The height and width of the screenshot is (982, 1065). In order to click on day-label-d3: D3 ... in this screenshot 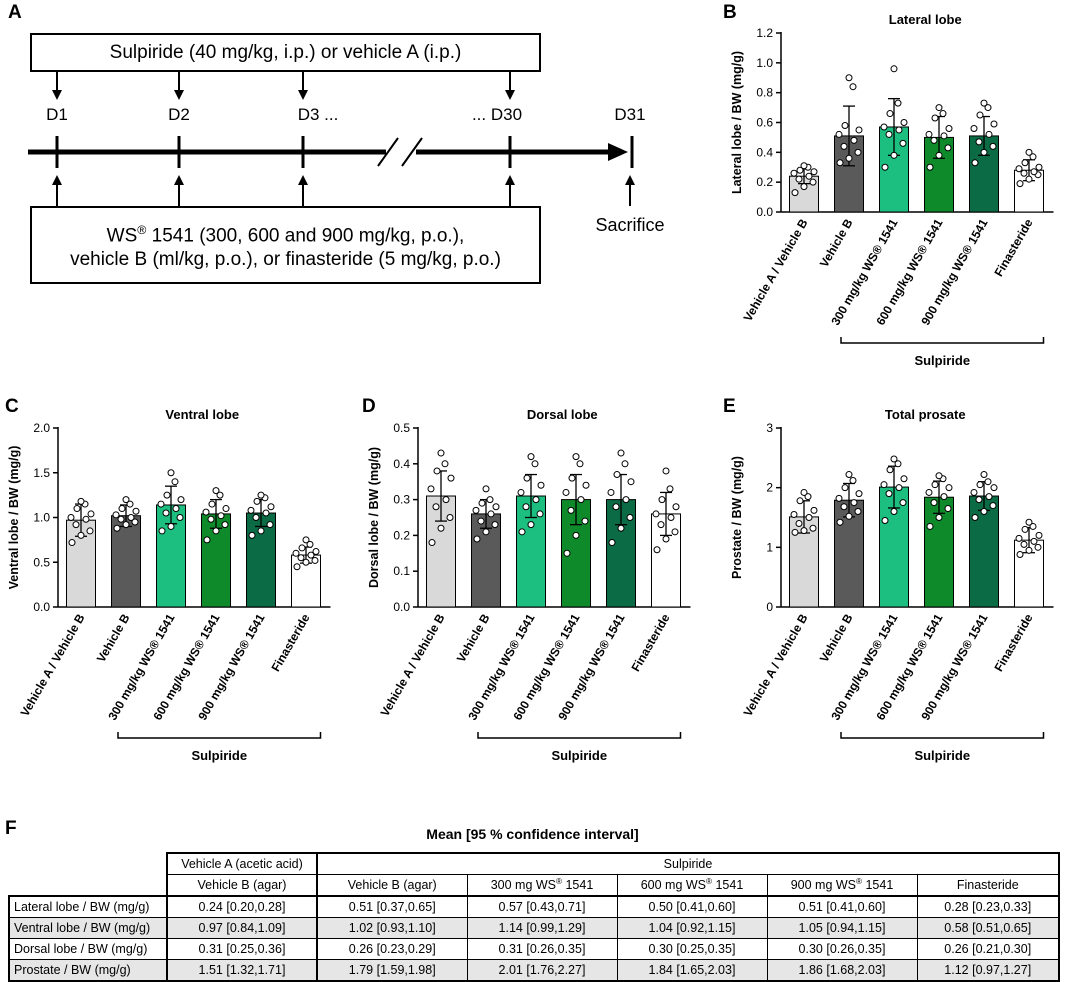, I will do `click(318, 114)`.